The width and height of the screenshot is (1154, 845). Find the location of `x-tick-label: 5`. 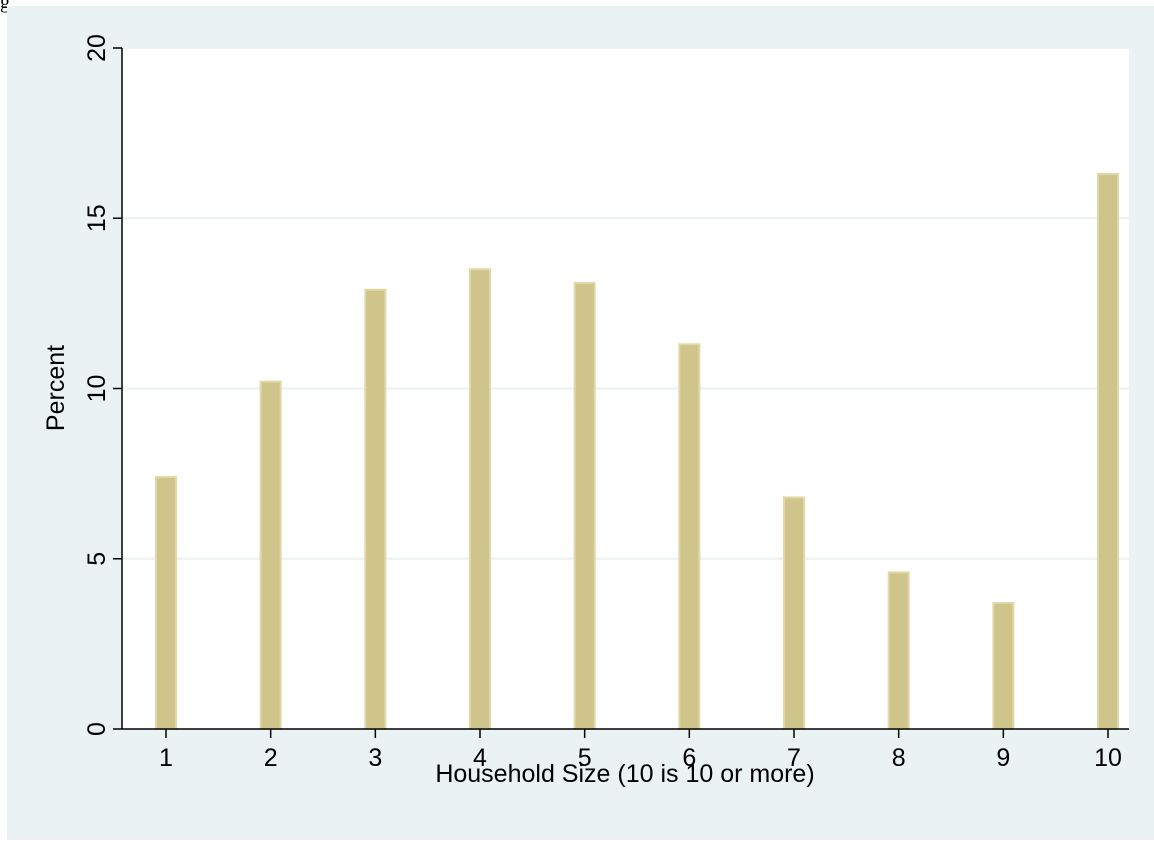

x-tick-label: 5 is located at coordinates (585, 758).